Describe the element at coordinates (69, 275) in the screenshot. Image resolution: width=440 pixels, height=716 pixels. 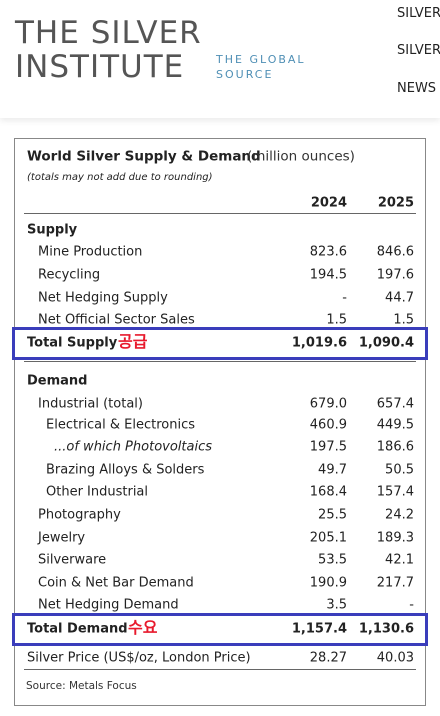
I see `row-label: Recycling` at that location.